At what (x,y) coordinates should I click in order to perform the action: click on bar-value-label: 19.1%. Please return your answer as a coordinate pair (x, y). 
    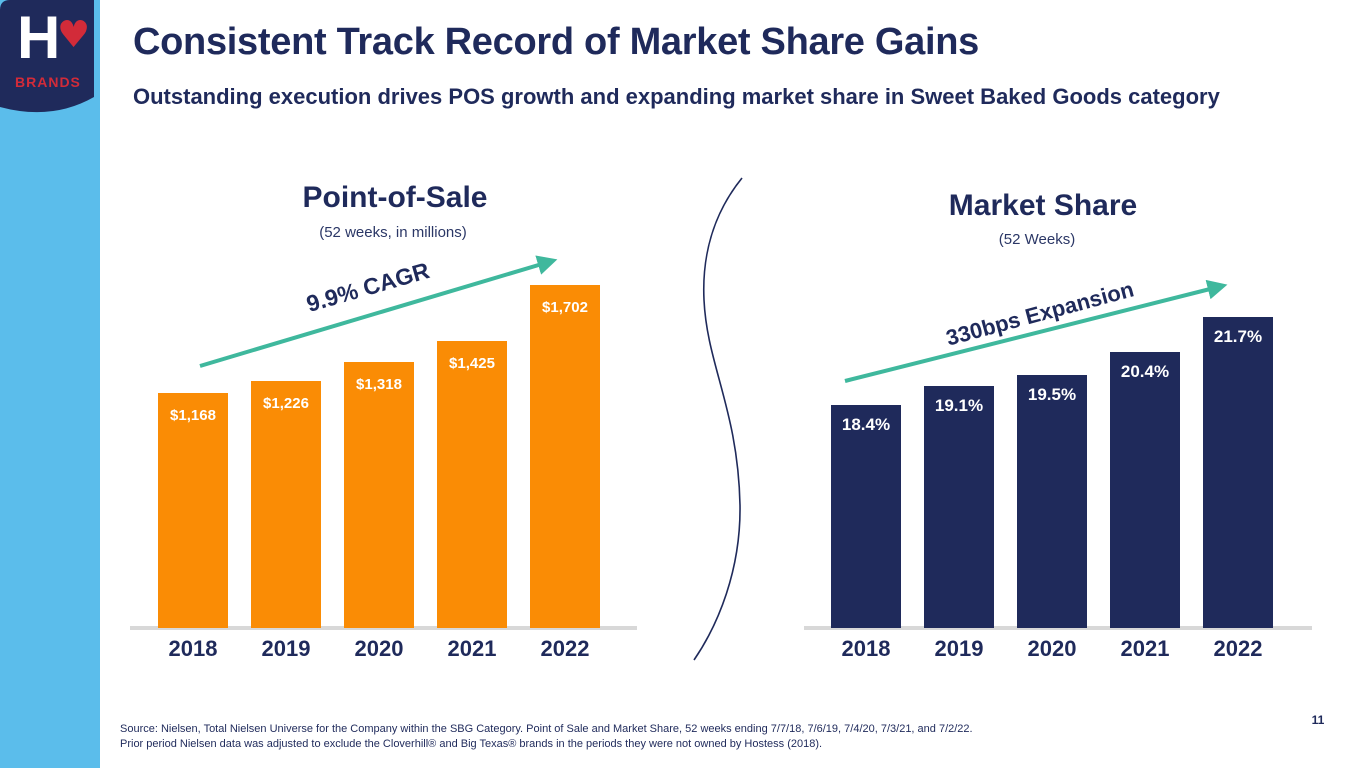
    Looking at the image, I should click on (959, 405).